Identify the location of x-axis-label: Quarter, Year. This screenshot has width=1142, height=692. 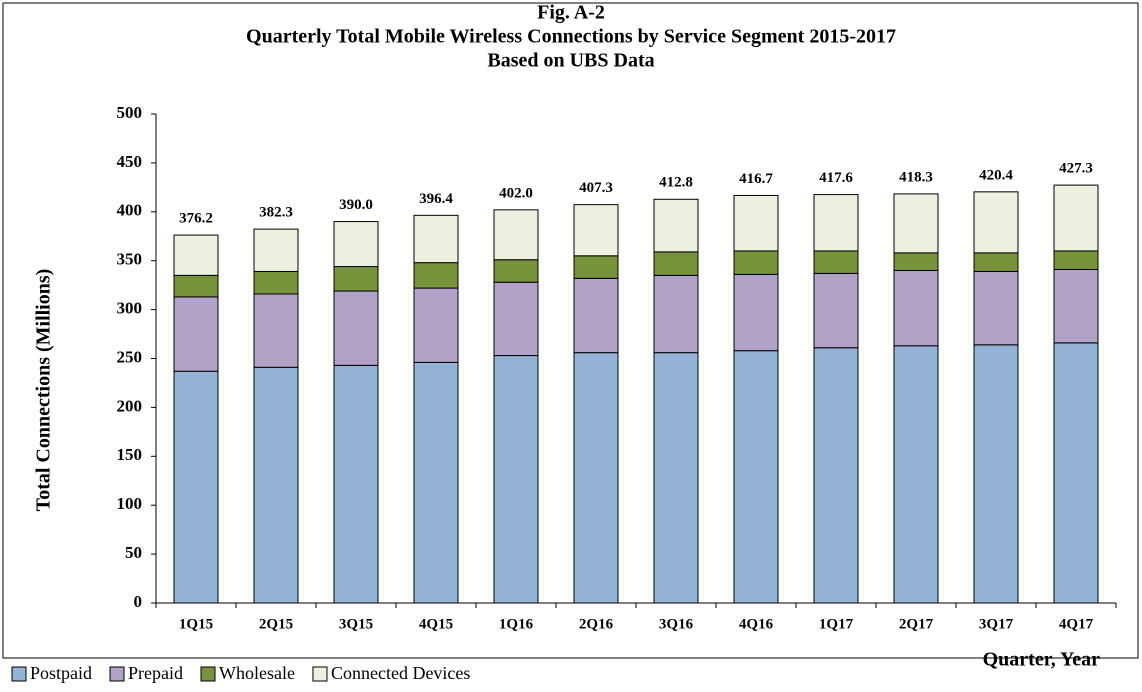
(1041, 660).